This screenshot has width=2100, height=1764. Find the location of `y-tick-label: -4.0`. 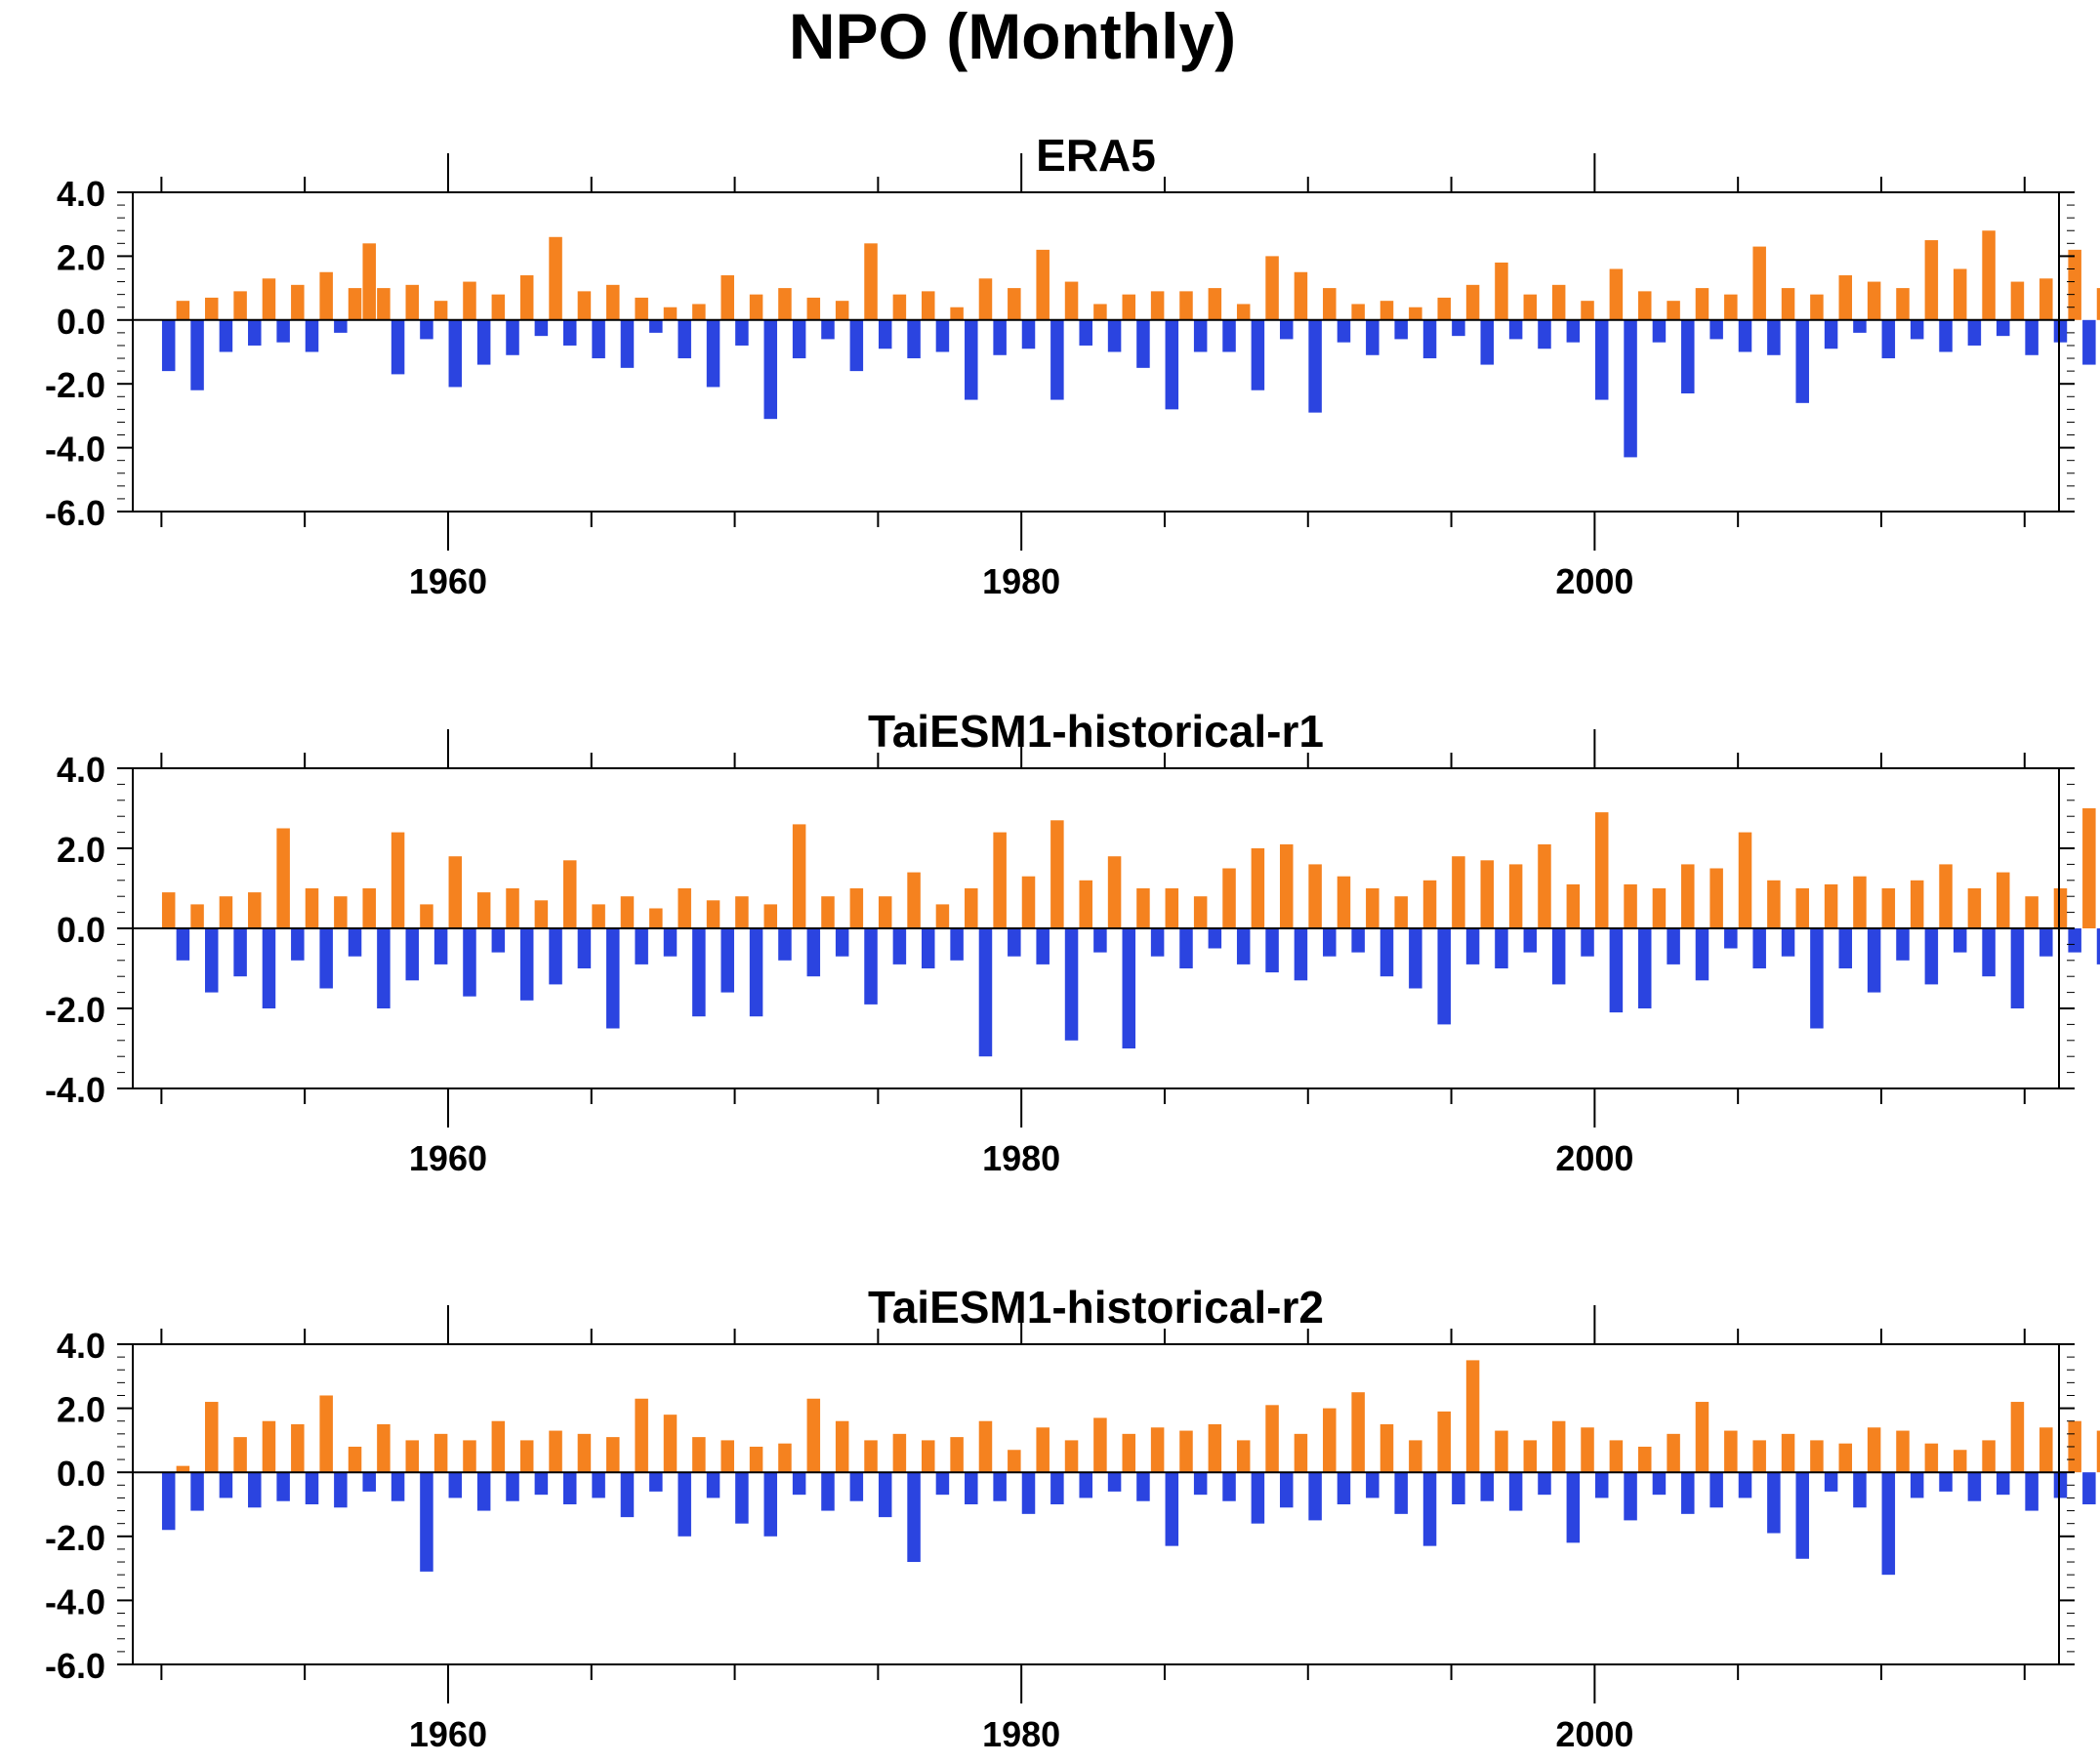

y-tick-label: -4.0 is located at coordinates (75, 450).